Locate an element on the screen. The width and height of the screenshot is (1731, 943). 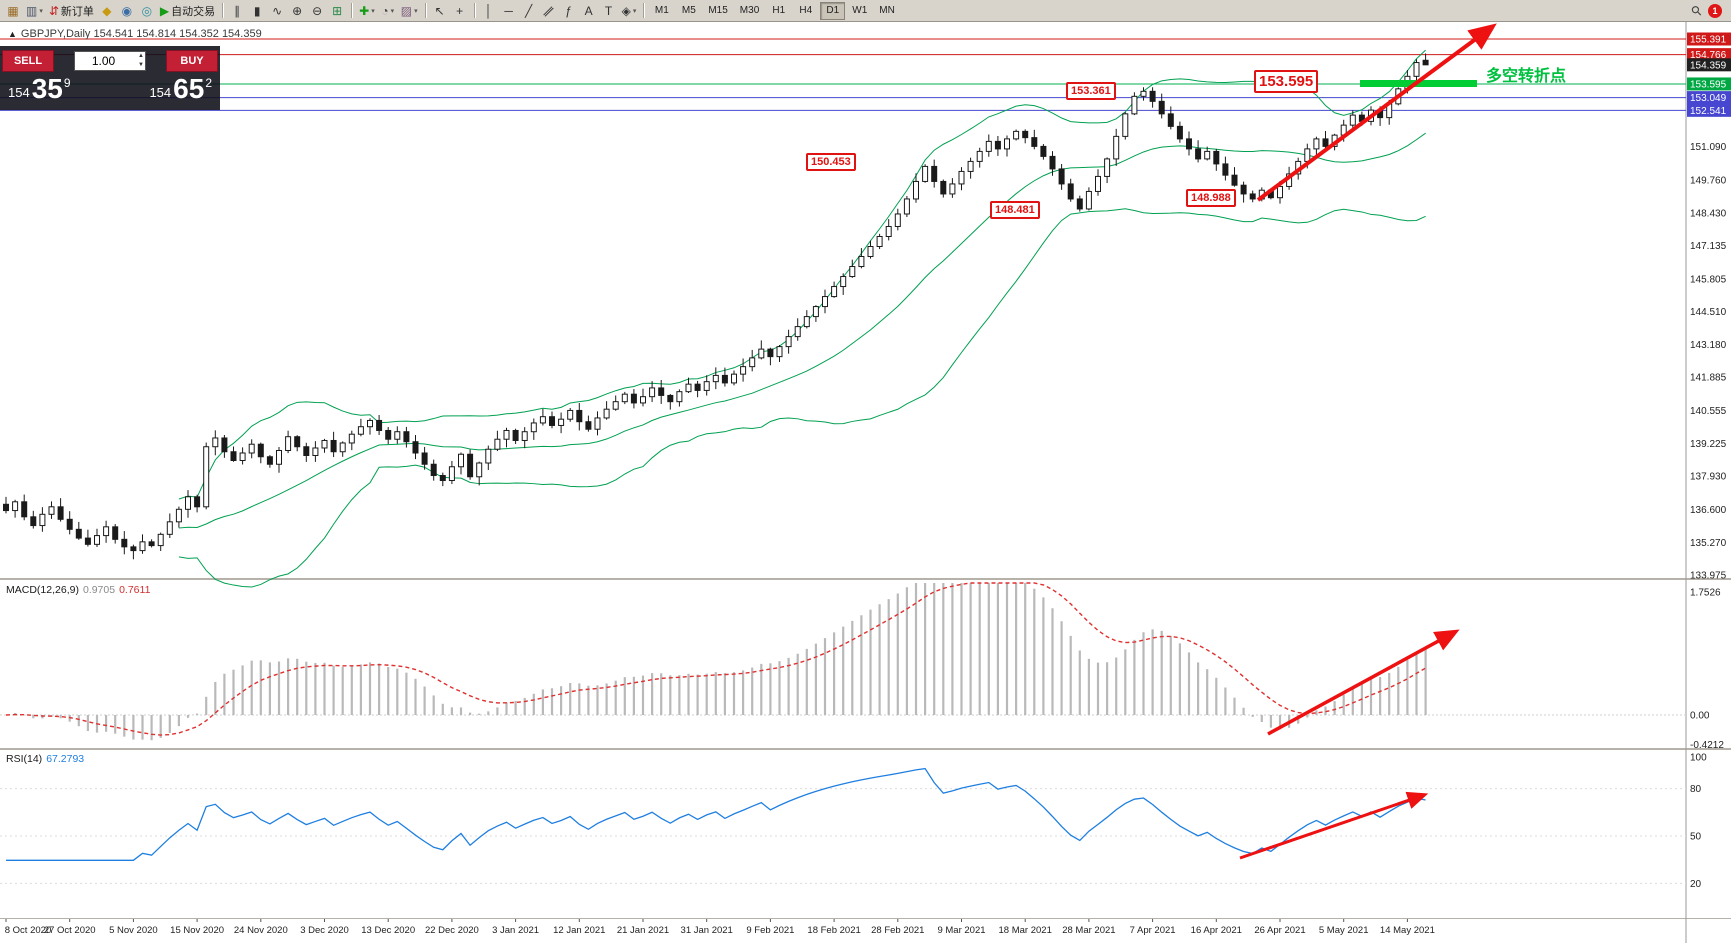
data-window-icon: ◉ is located at coordinates (127, 10).